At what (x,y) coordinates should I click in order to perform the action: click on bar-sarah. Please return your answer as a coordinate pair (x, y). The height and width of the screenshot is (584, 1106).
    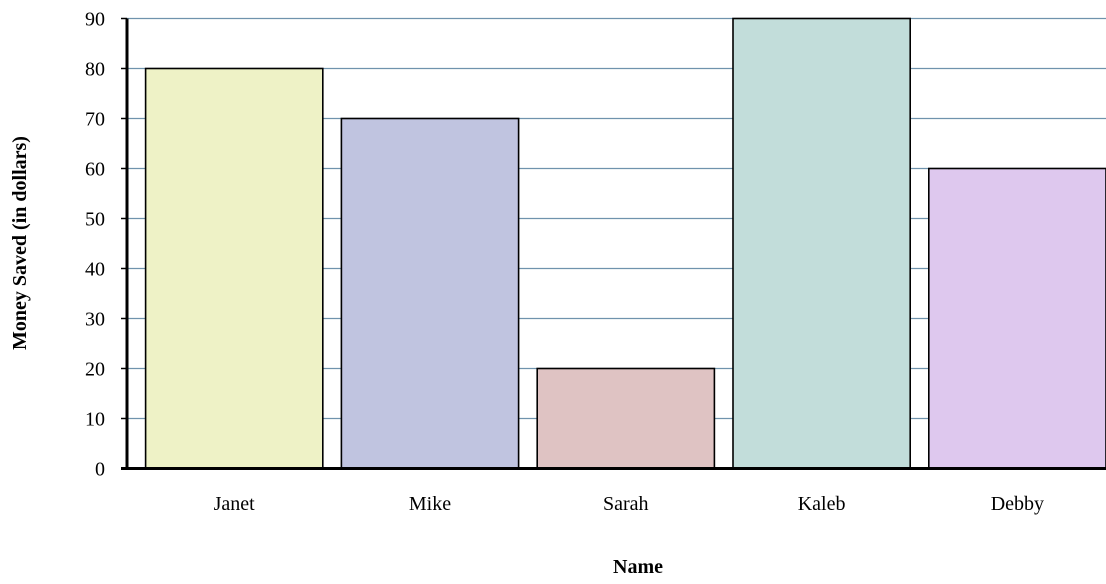
    Looking at the image, I should click on (626, 418).